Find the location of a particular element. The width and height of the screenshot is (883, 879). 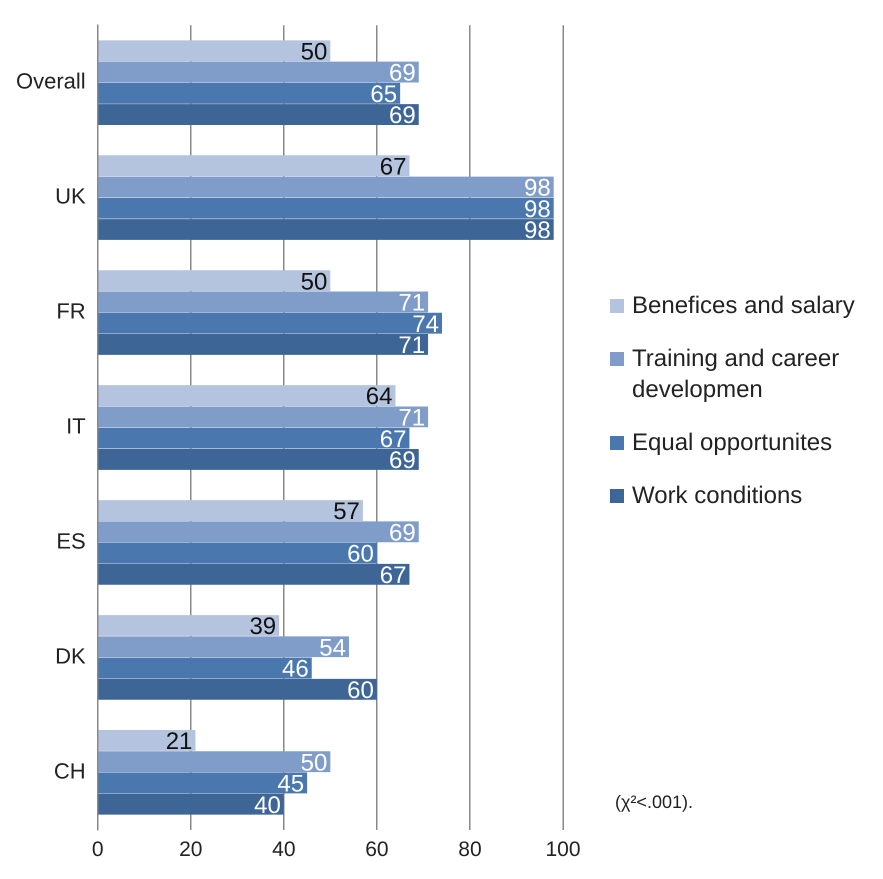

x-tick-label: 60 is located at coordinates (377, 850).